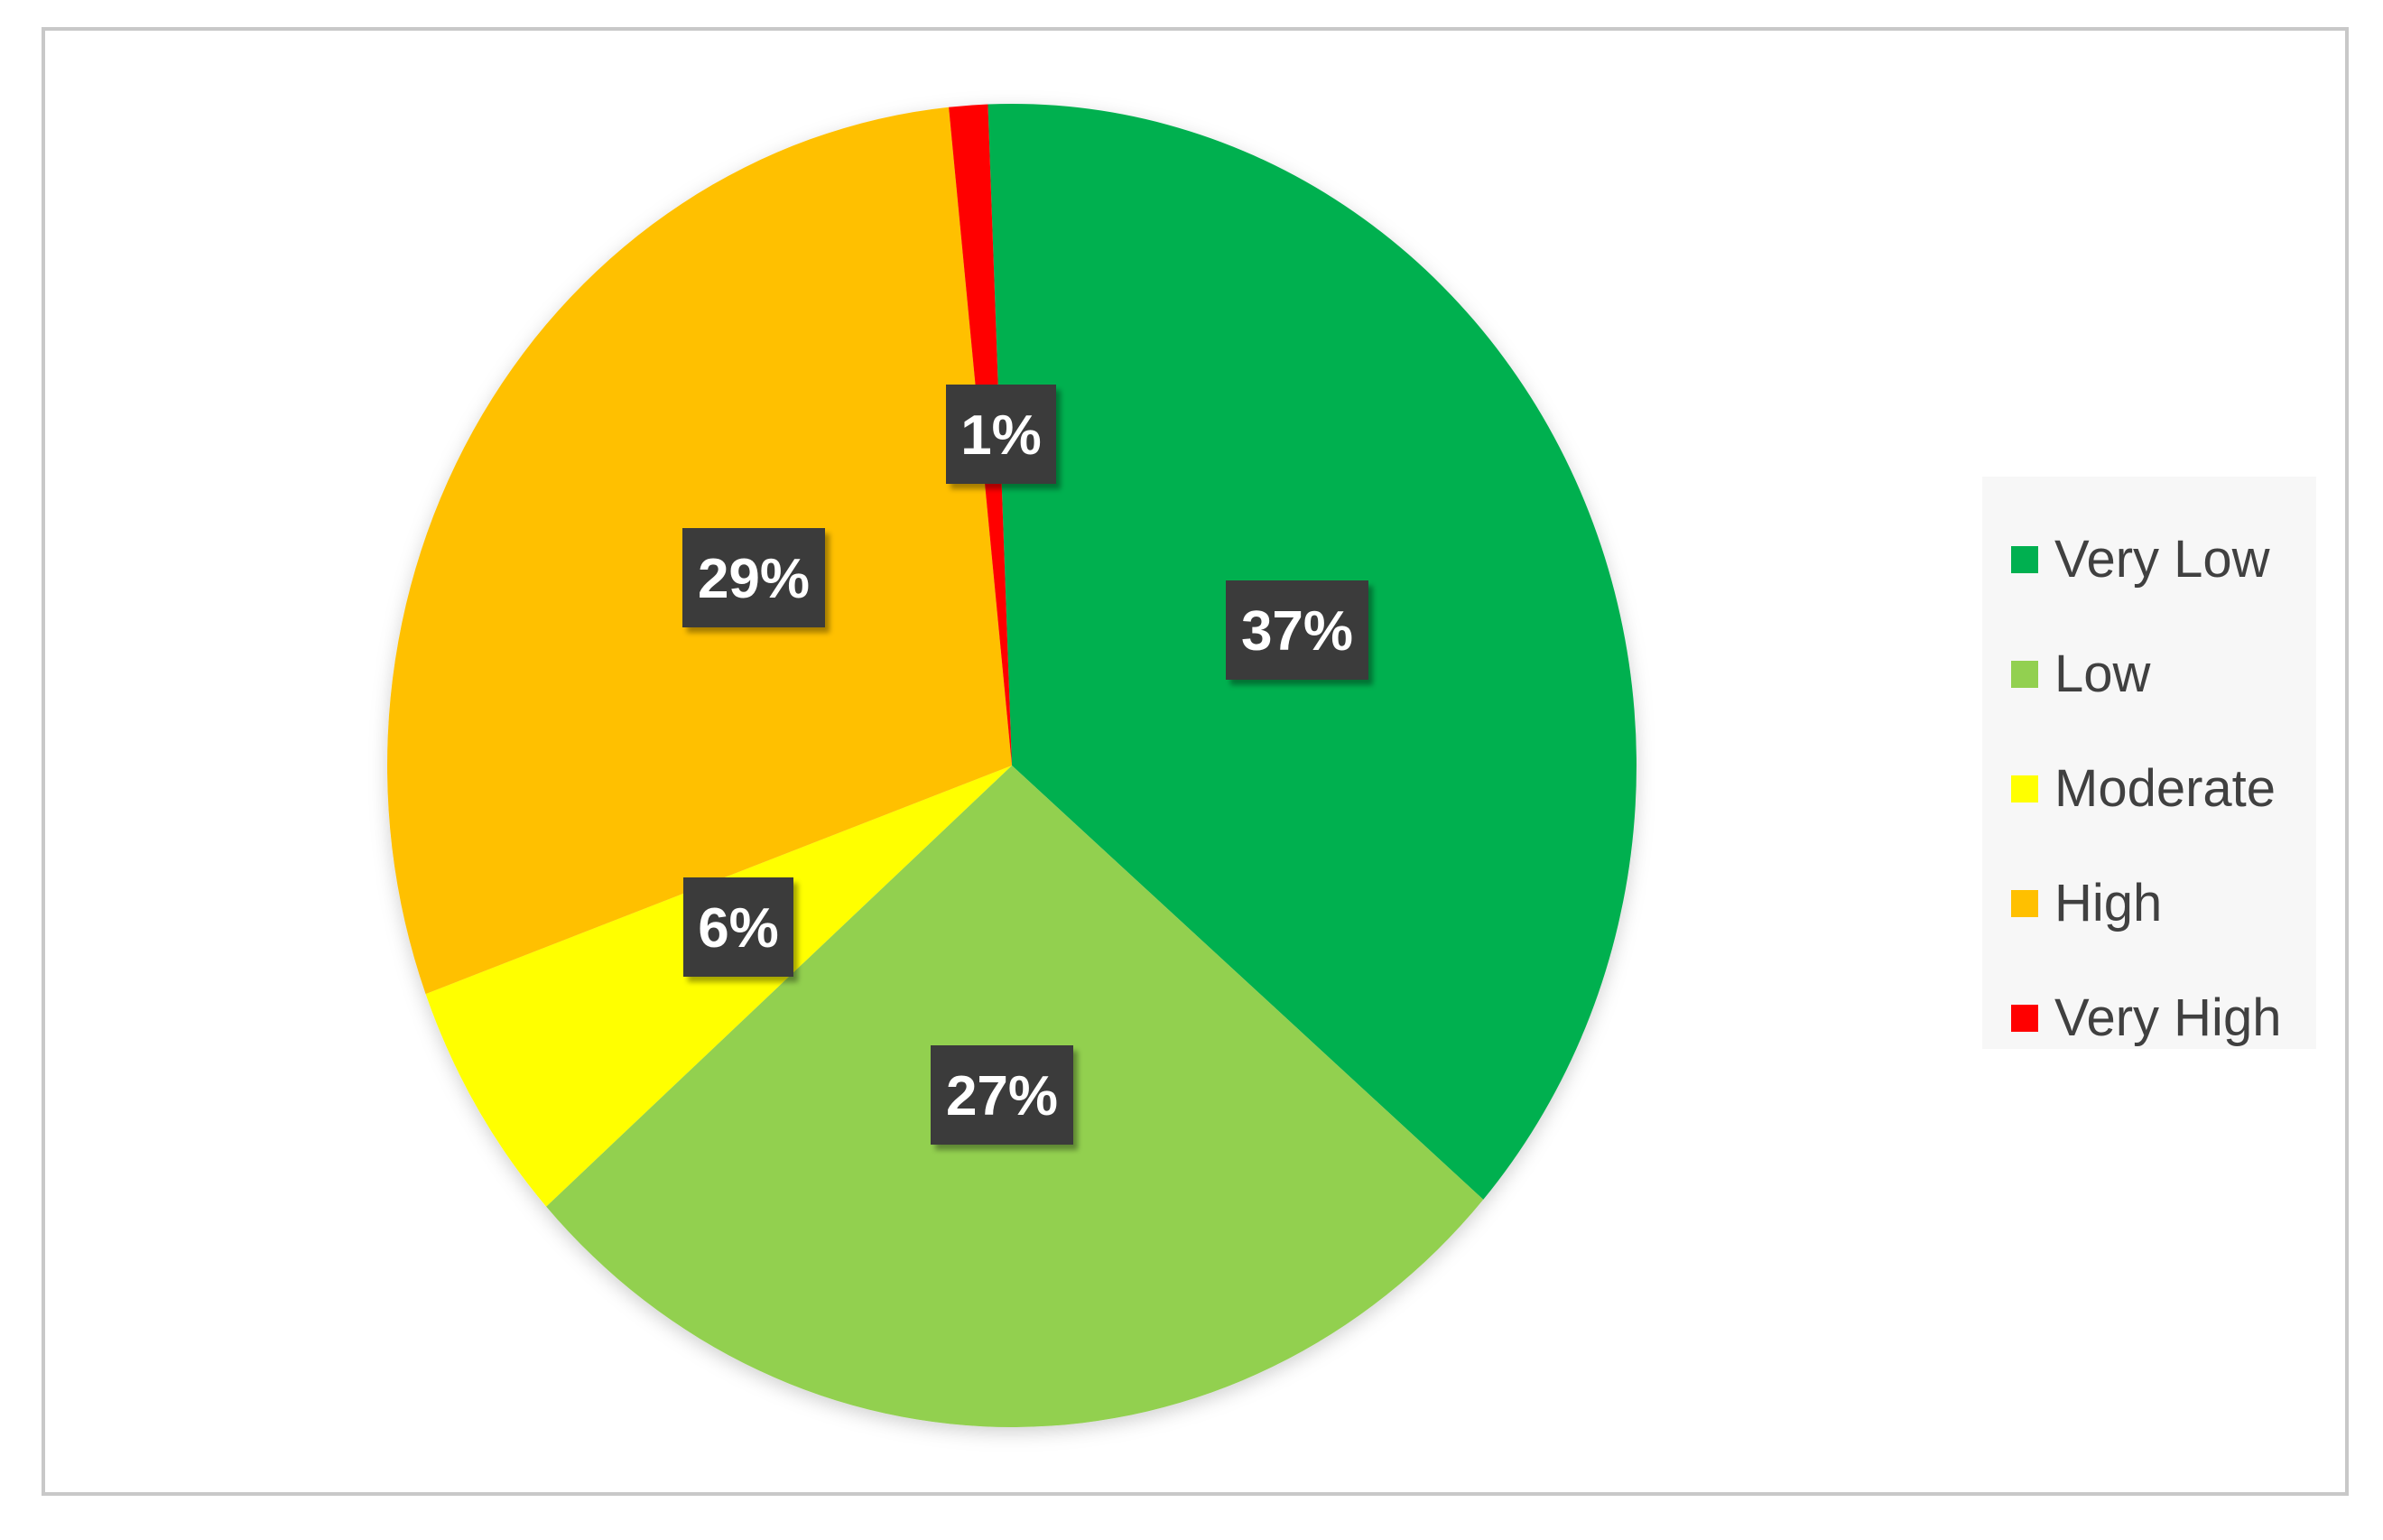  I want to click on pie-slice-moderate, so click(718, 986).